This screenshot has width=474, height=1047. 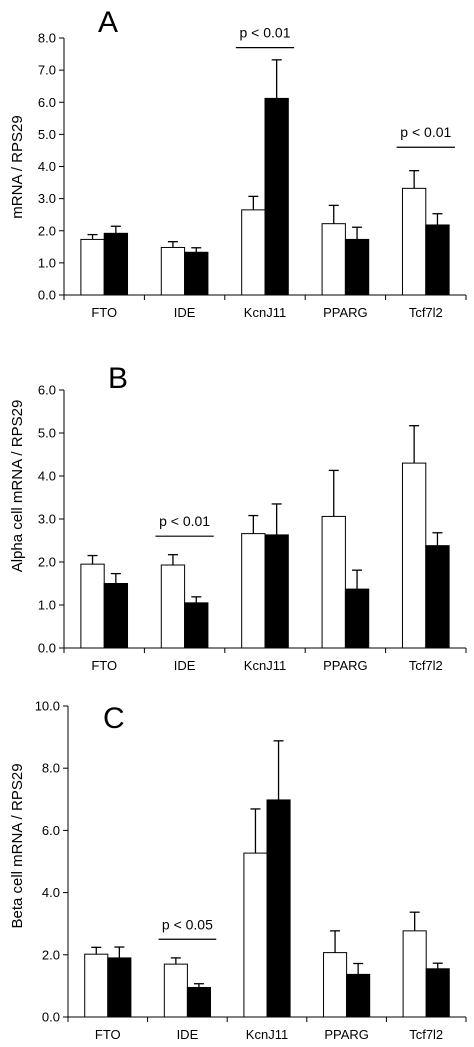 What do you see at coordinates (185, 312) in the screenshot?
I see `panel-a-x-tick-label: IDE` at bounding box center [185, 312].